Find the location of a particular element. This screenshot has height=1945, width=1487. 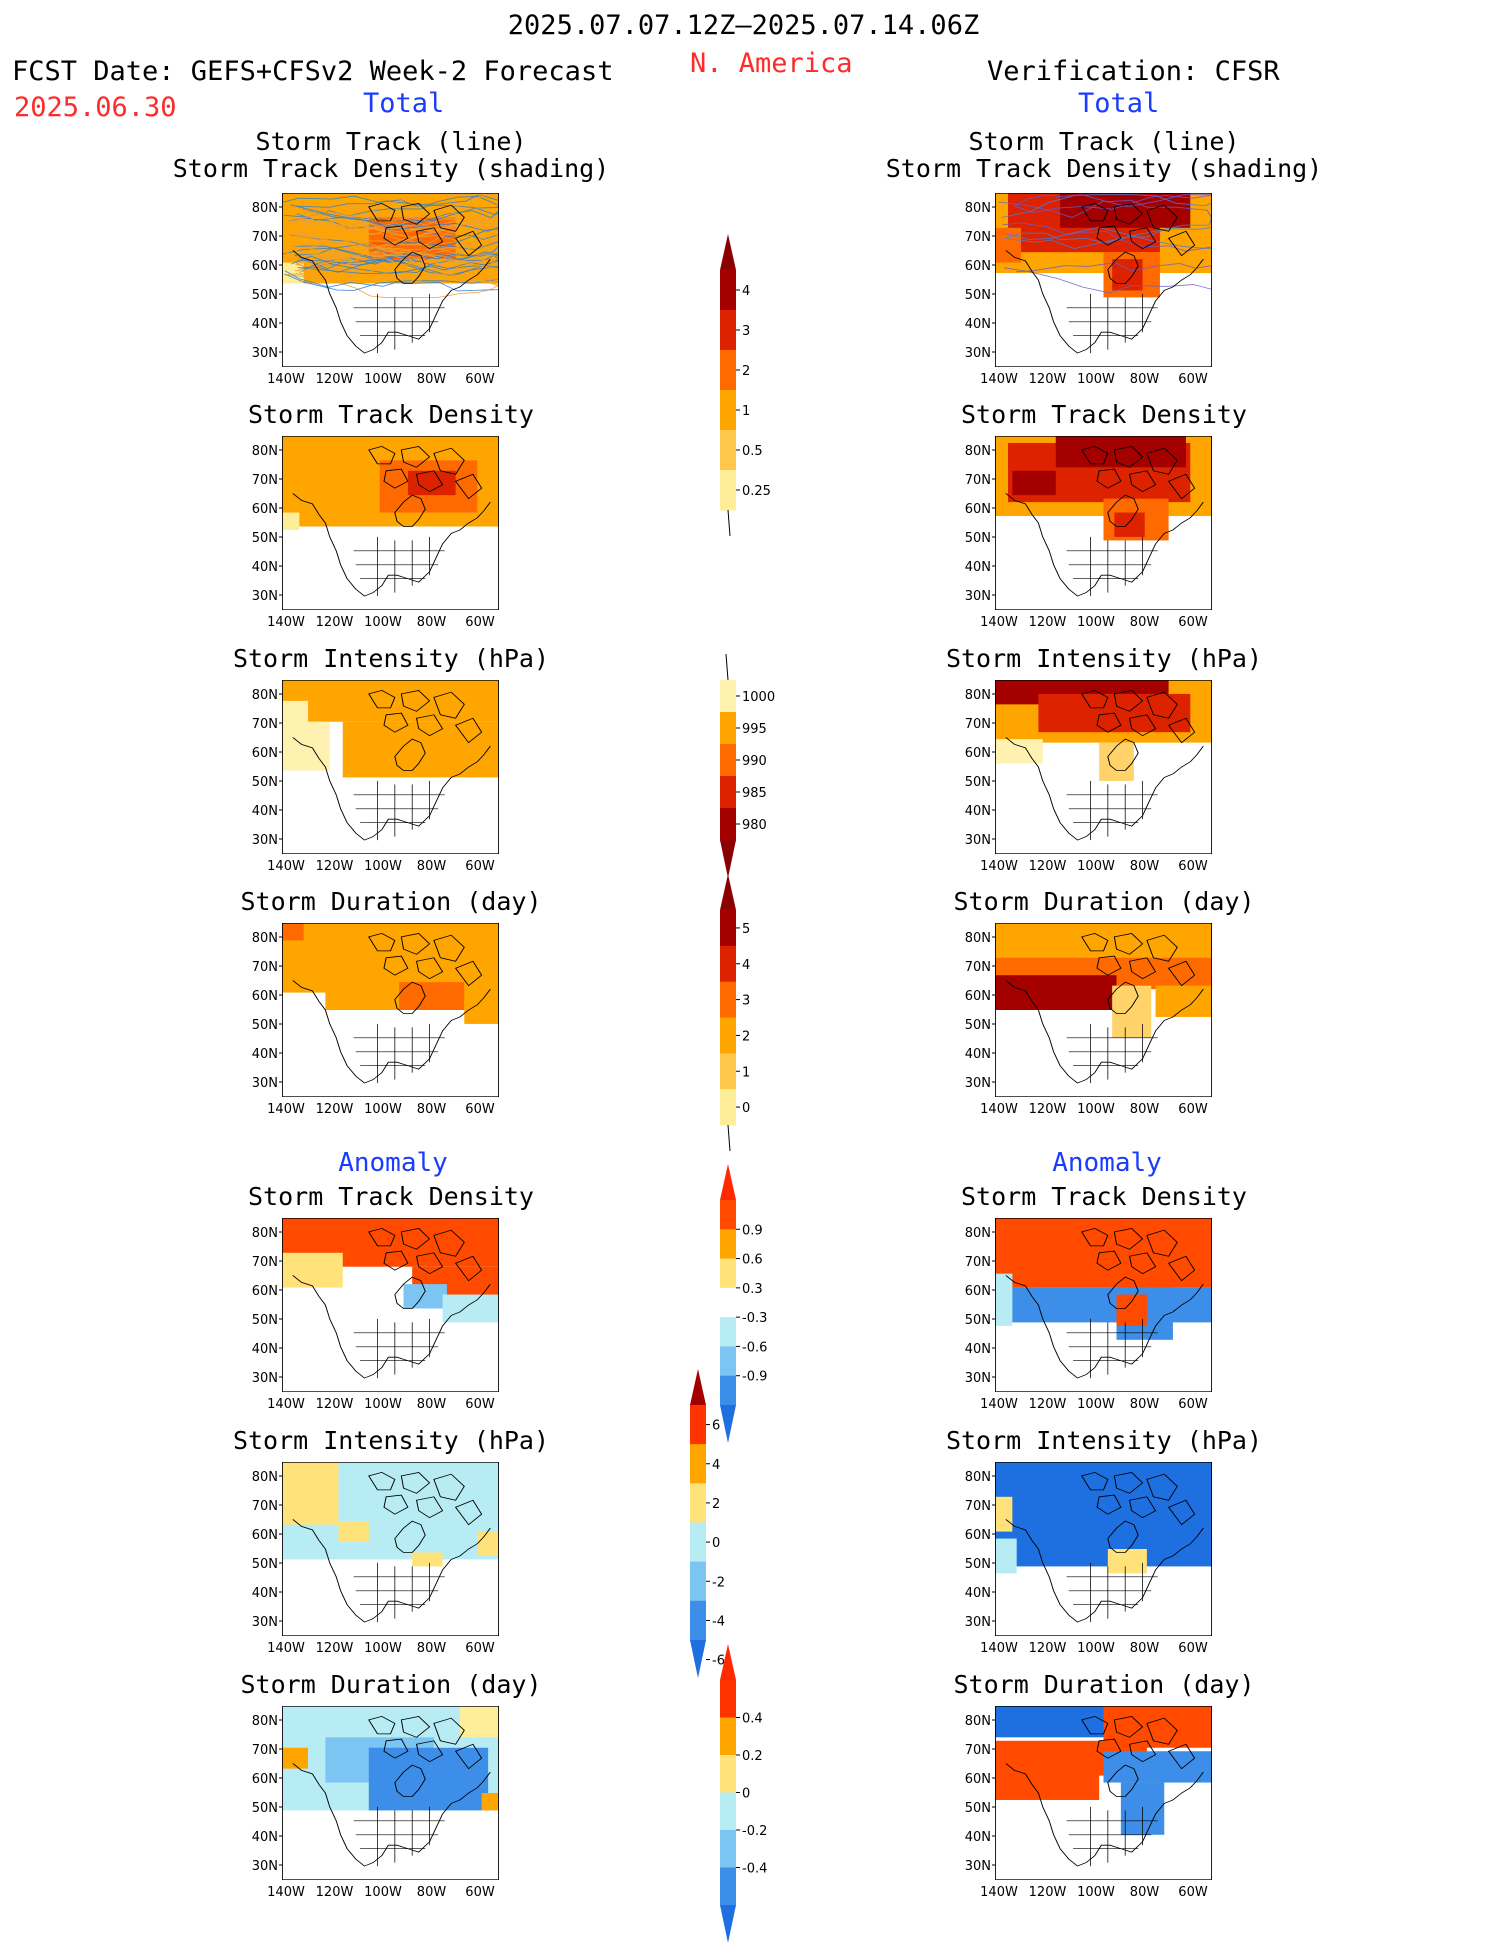

left-map-panel-3: 80N 70N 60N 50N 40N 30N 140W 120W 100W 80W 60W is located at coordinates (375, 777).